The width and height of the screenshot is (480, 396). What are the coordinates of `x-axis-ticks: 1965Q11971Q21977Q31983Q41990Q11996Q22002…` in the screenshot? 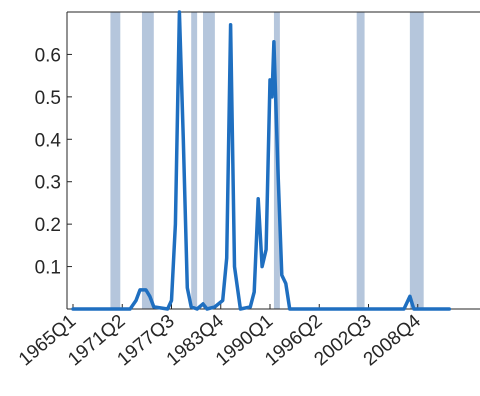 It's located at (220, 337).